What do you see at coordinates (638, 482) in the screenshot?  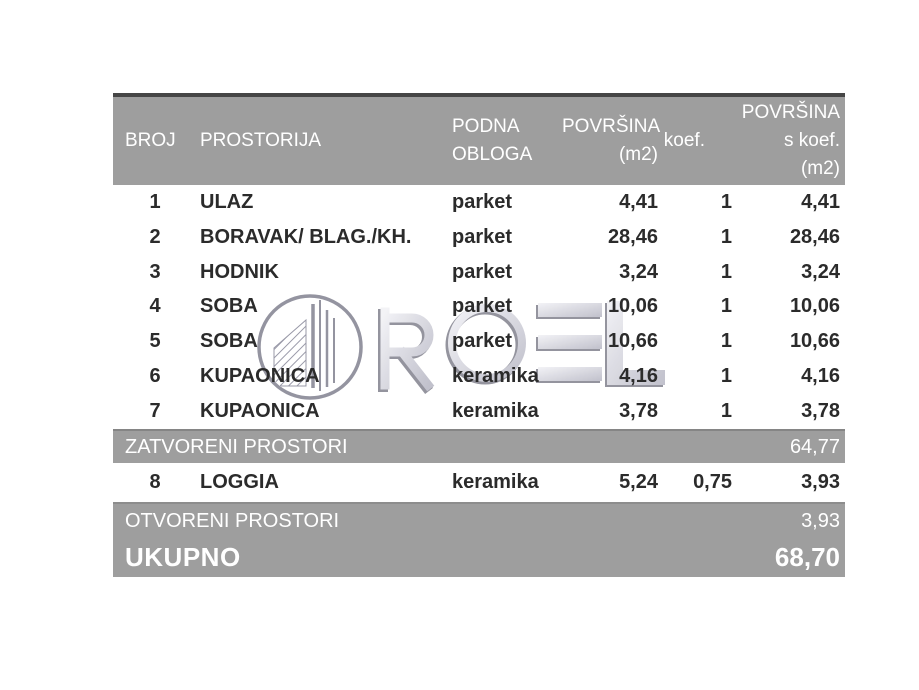 I see `cell-povrsina: 5,24` at bounding box center [638, 482].